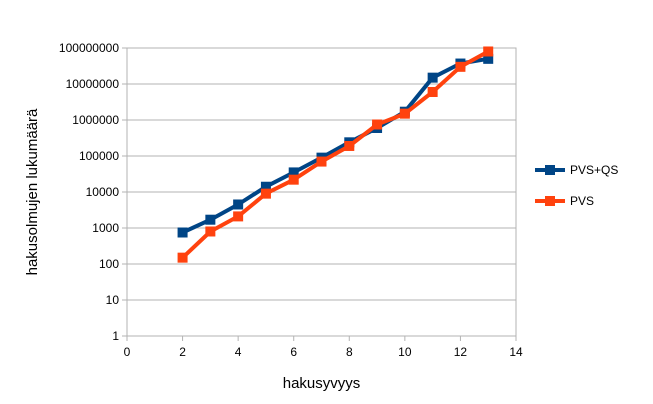 The width and height of the screenshot is (653, 404). What do you see at coordinates (115, 336) in the screenshot?
I see `y-tick-label: 1` at bounding box center [115, 336].